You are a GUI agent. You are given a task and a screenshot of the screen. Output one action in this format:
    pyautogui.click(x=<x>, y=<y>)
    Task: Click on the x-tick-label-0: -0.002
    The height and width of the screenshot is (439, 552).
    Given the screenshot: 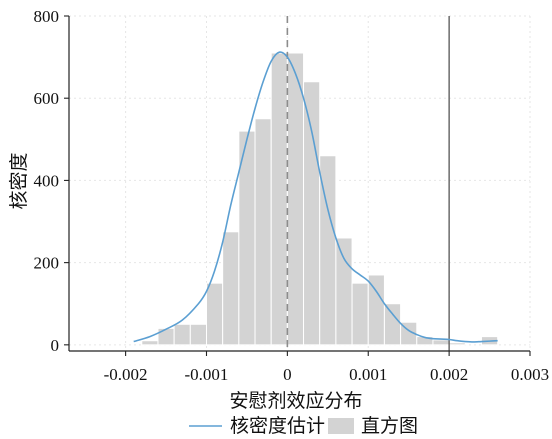 What is the action you would take?
    pyautogui.click(x=126, y=374)
    